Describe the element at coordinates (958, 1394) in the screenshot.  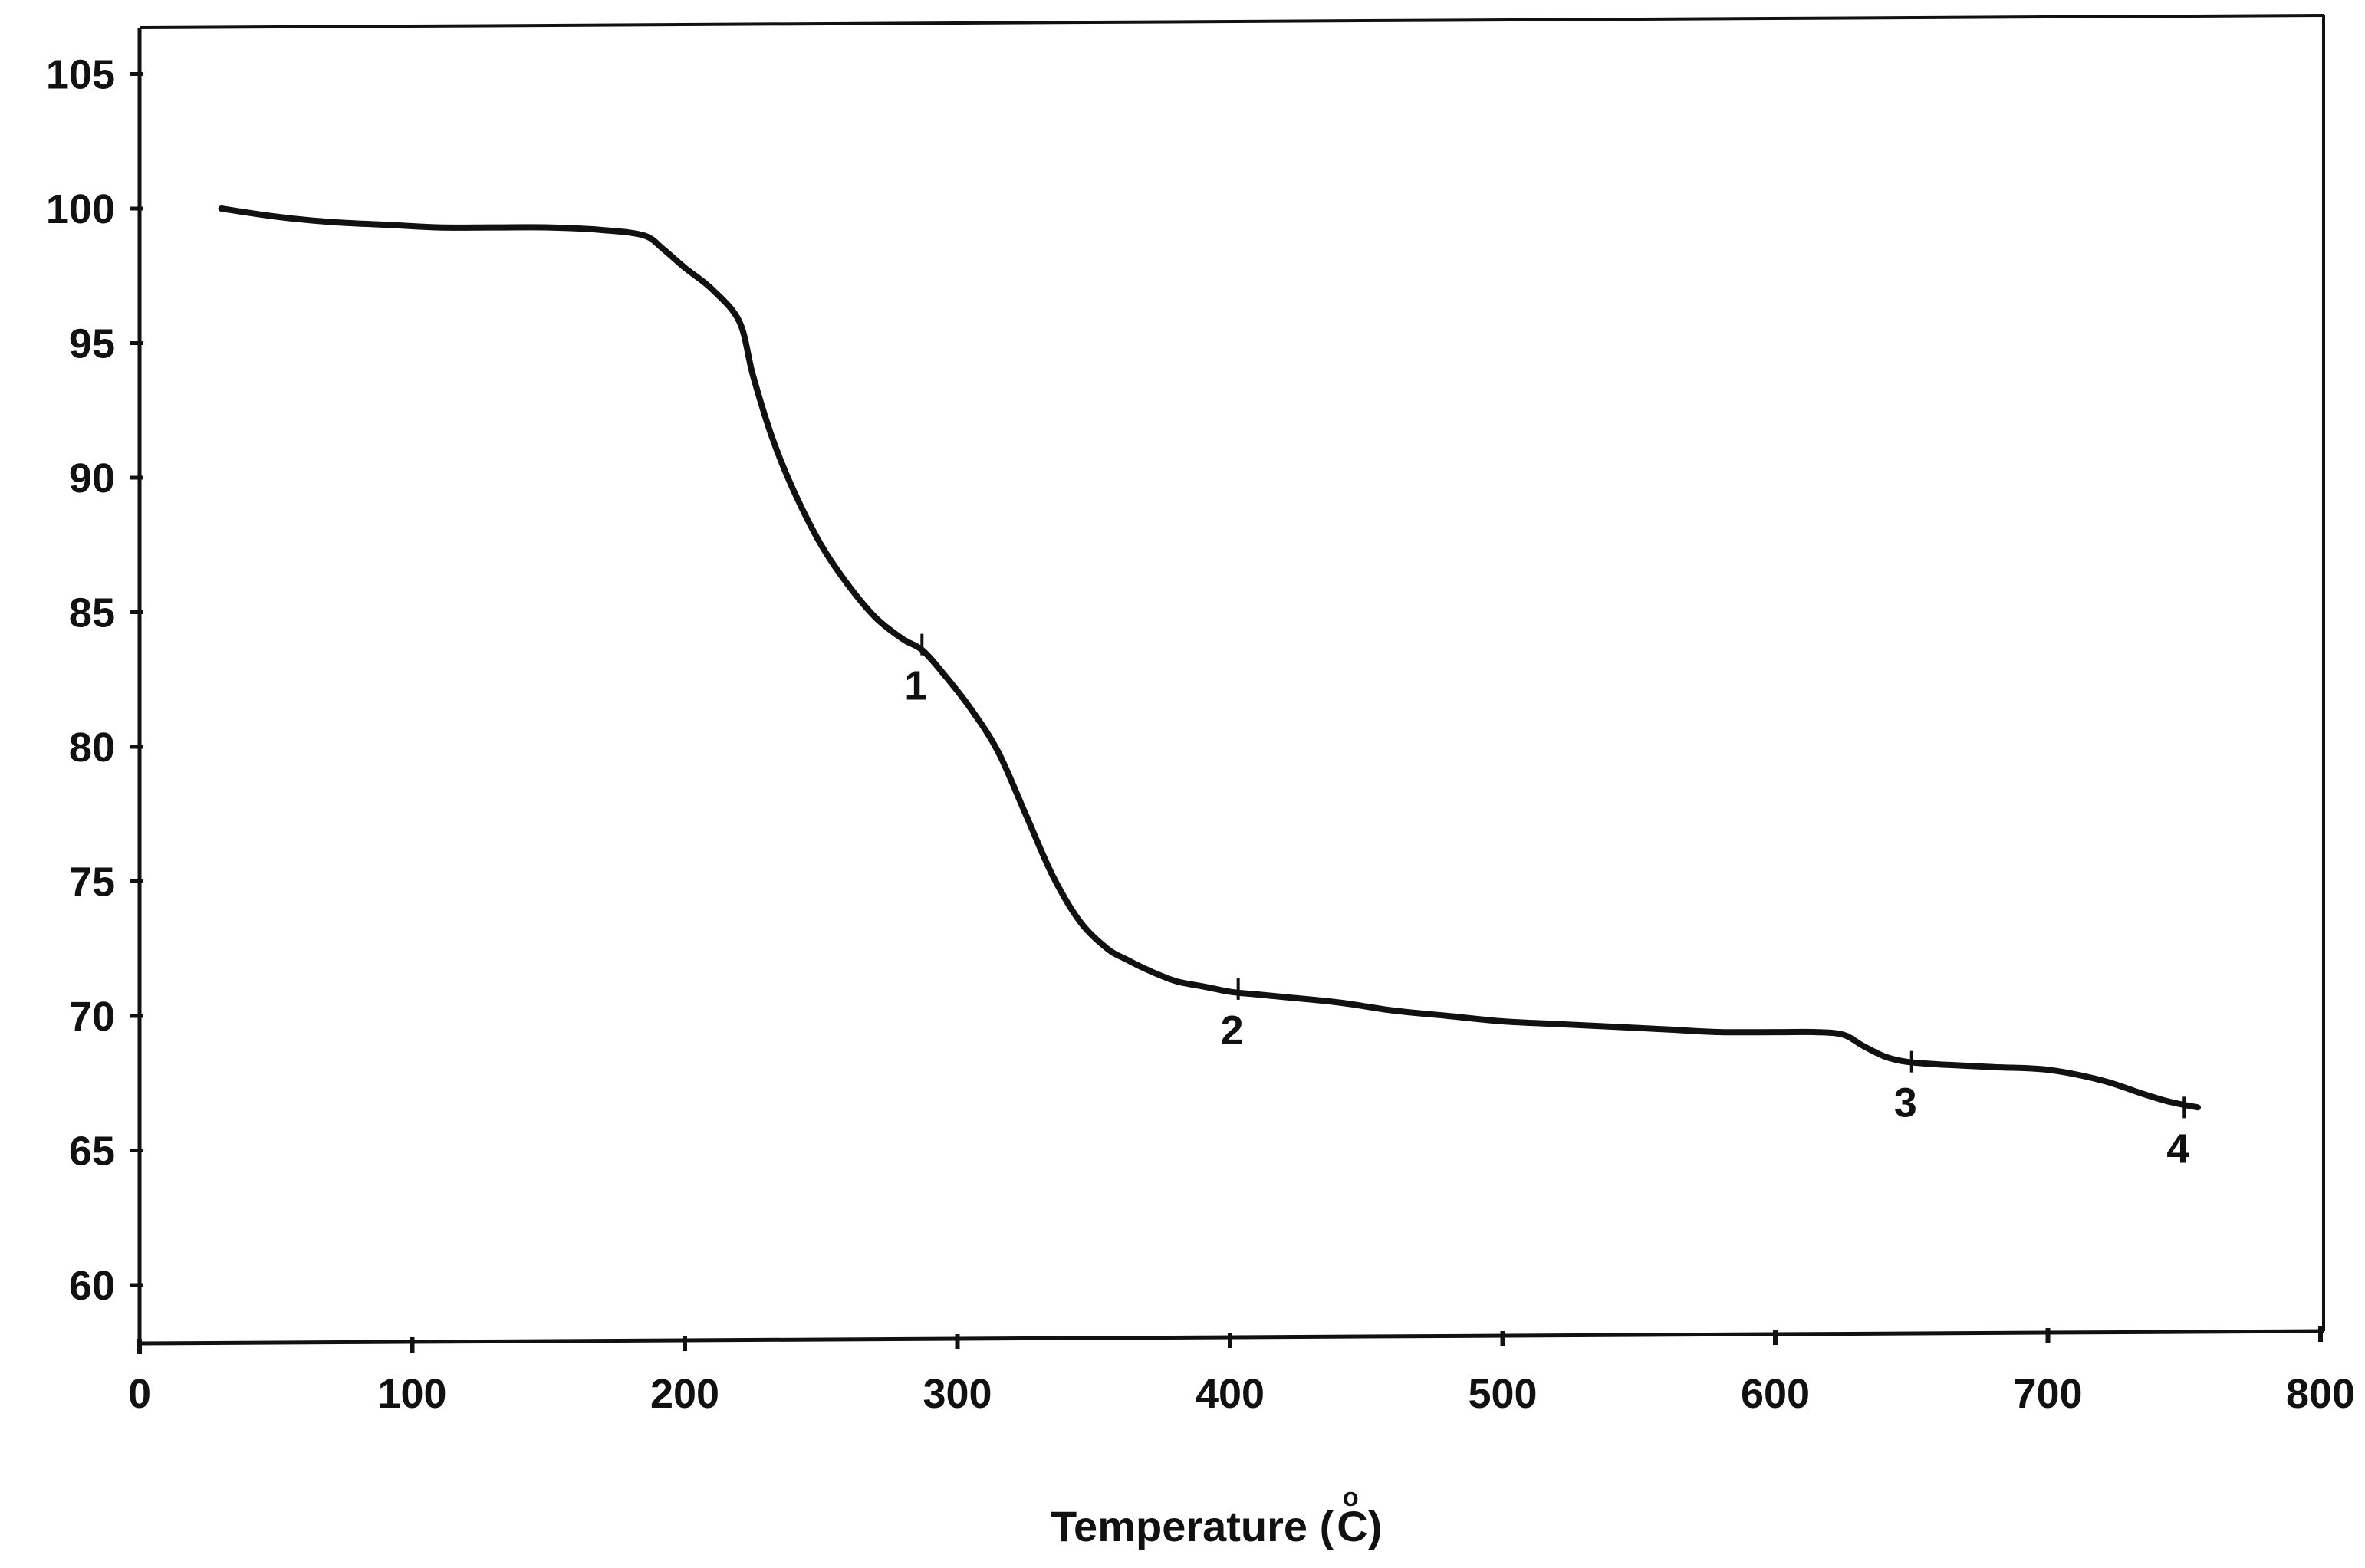
I see `x-tick-label: 300` at that location.